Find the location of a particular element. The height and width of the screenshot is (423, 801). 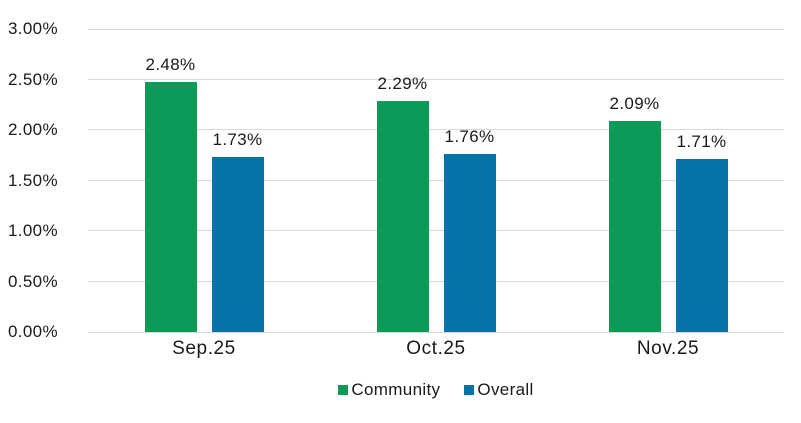

bar-value-label: 2.48% is located at coordinates (170, 64).